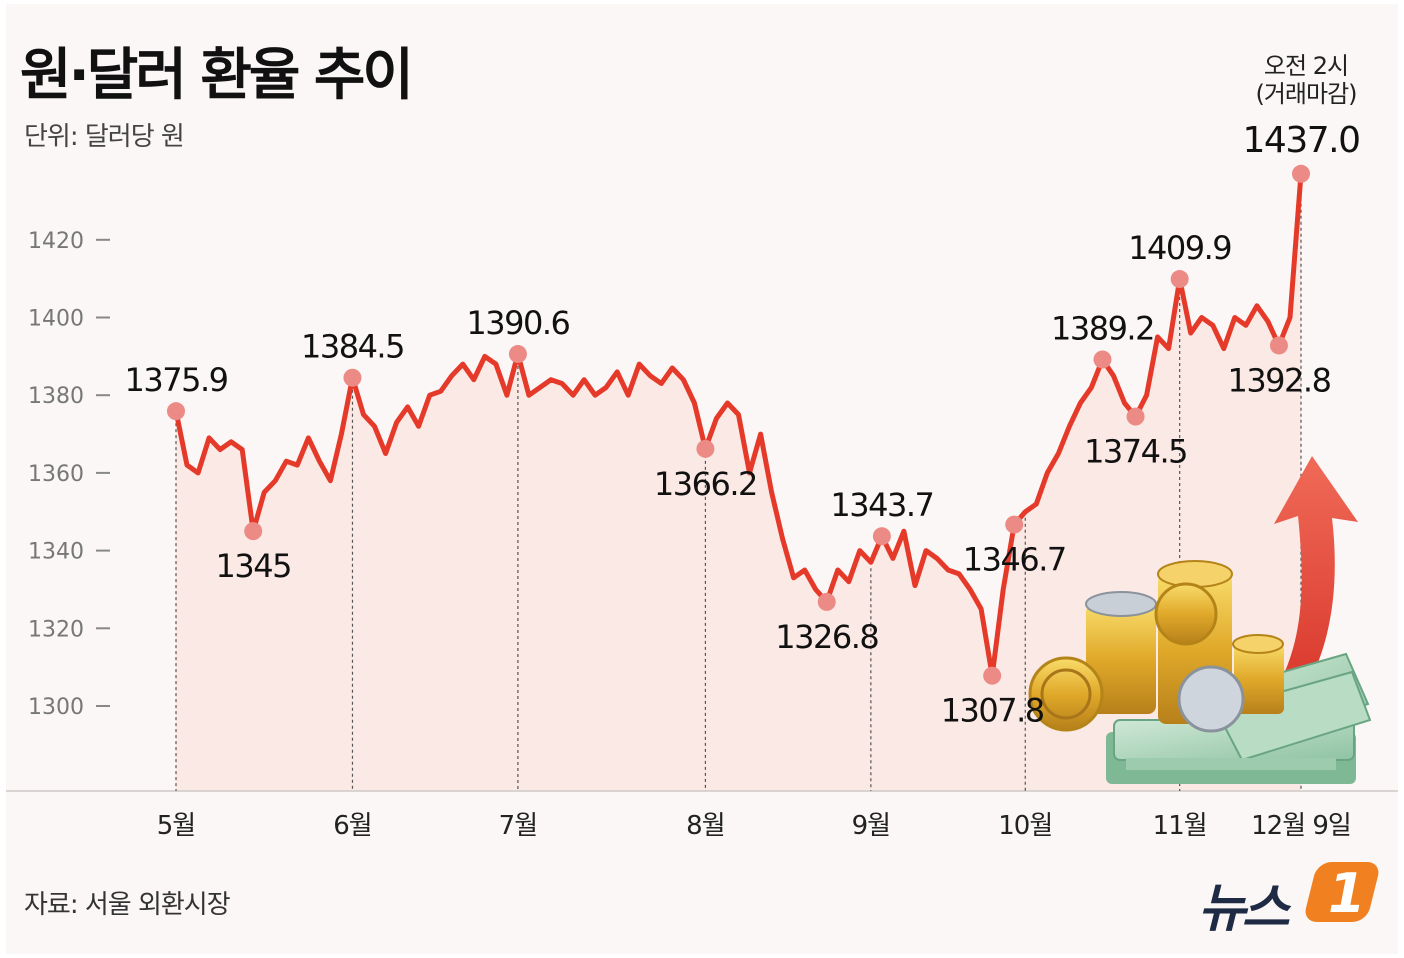 This screenshot has width=1404, height=958. Describe the element at coordinates (1179, 248) in the screenshot. I see `point-label: 1409.9` at that location.